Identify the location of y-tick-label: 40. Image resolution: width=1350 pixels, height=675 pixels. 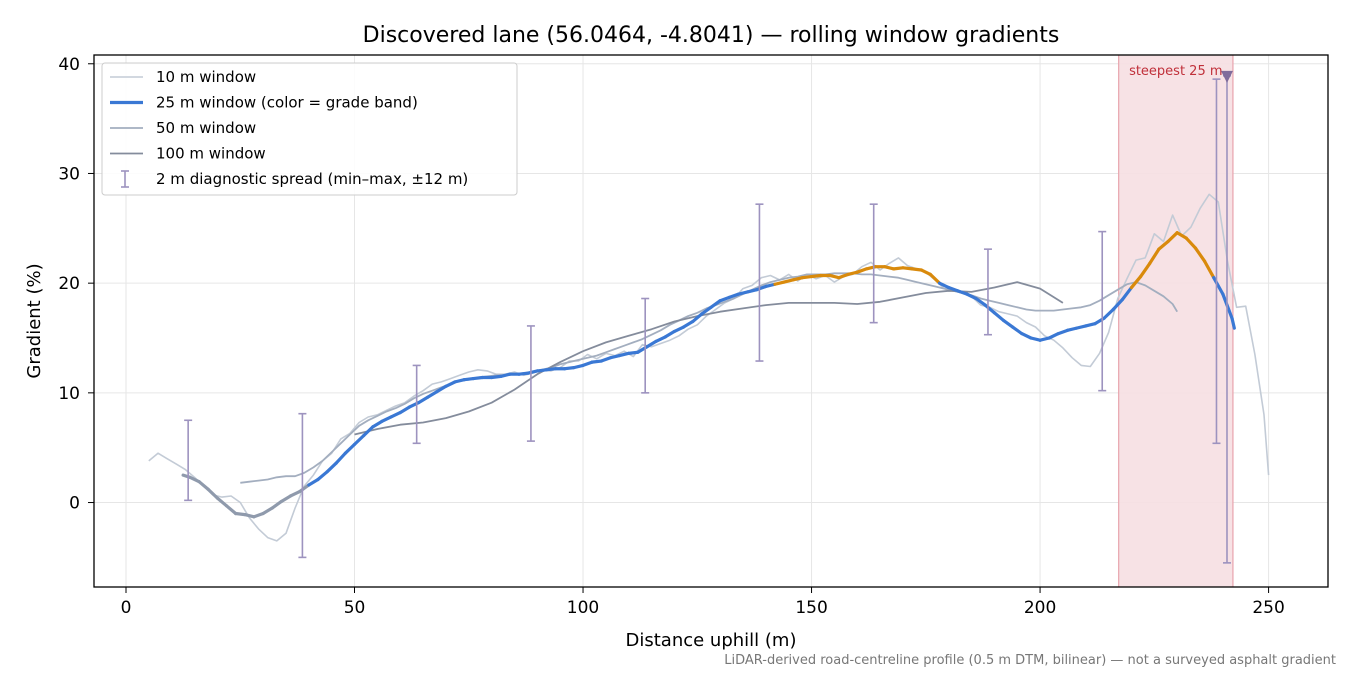
(69, 65).